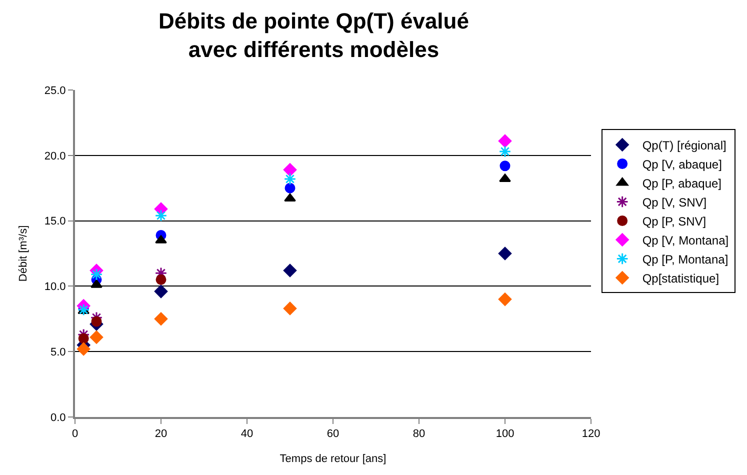 The width and height of the screenshot is (747, 475). Describe the element at coordinates (681, 278) in the screenshot. I see `legend-label: Qp[statistique]` at that location.